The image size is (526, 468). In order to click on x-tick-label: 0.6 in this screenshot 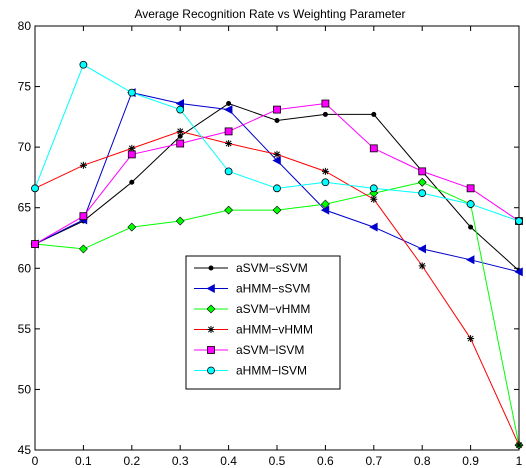, I will do `click(325, 461)`.